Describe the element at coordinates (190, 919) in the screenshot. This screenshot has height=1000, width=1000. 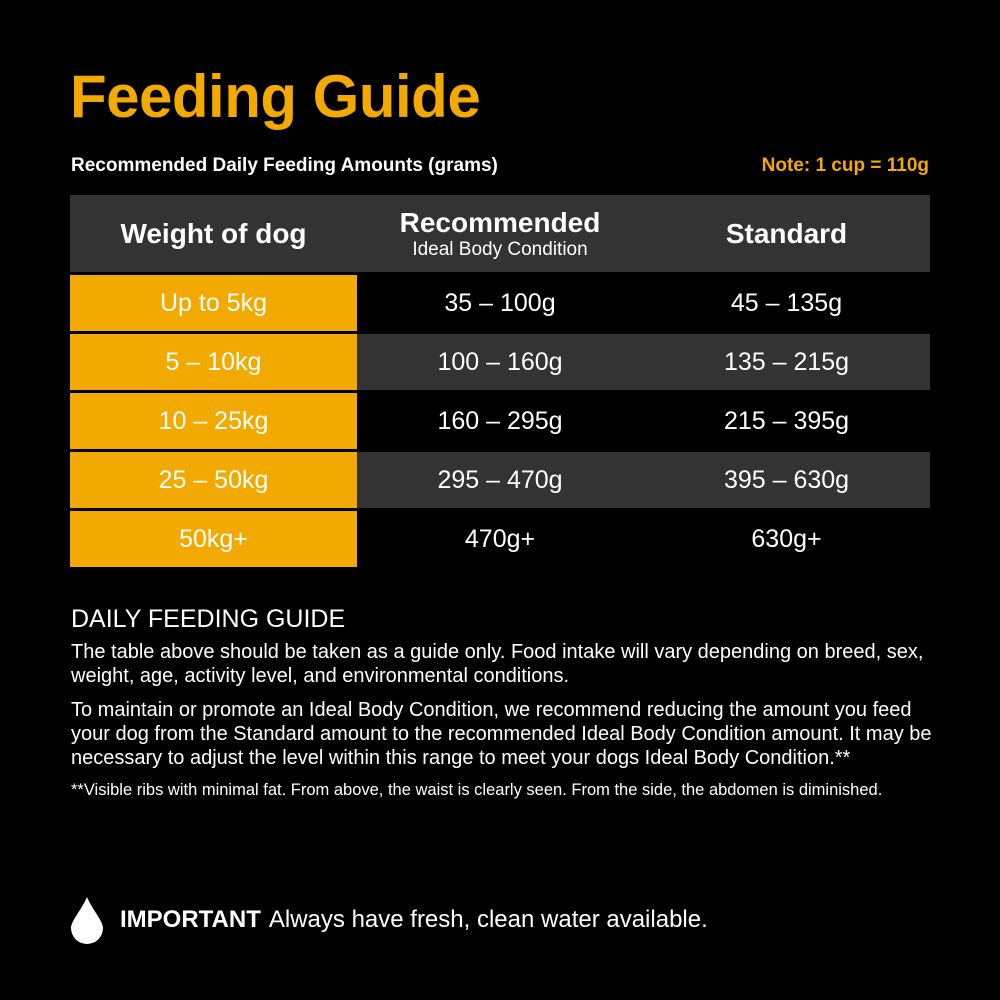
I see `important-label: IMPORTANT` at that location.